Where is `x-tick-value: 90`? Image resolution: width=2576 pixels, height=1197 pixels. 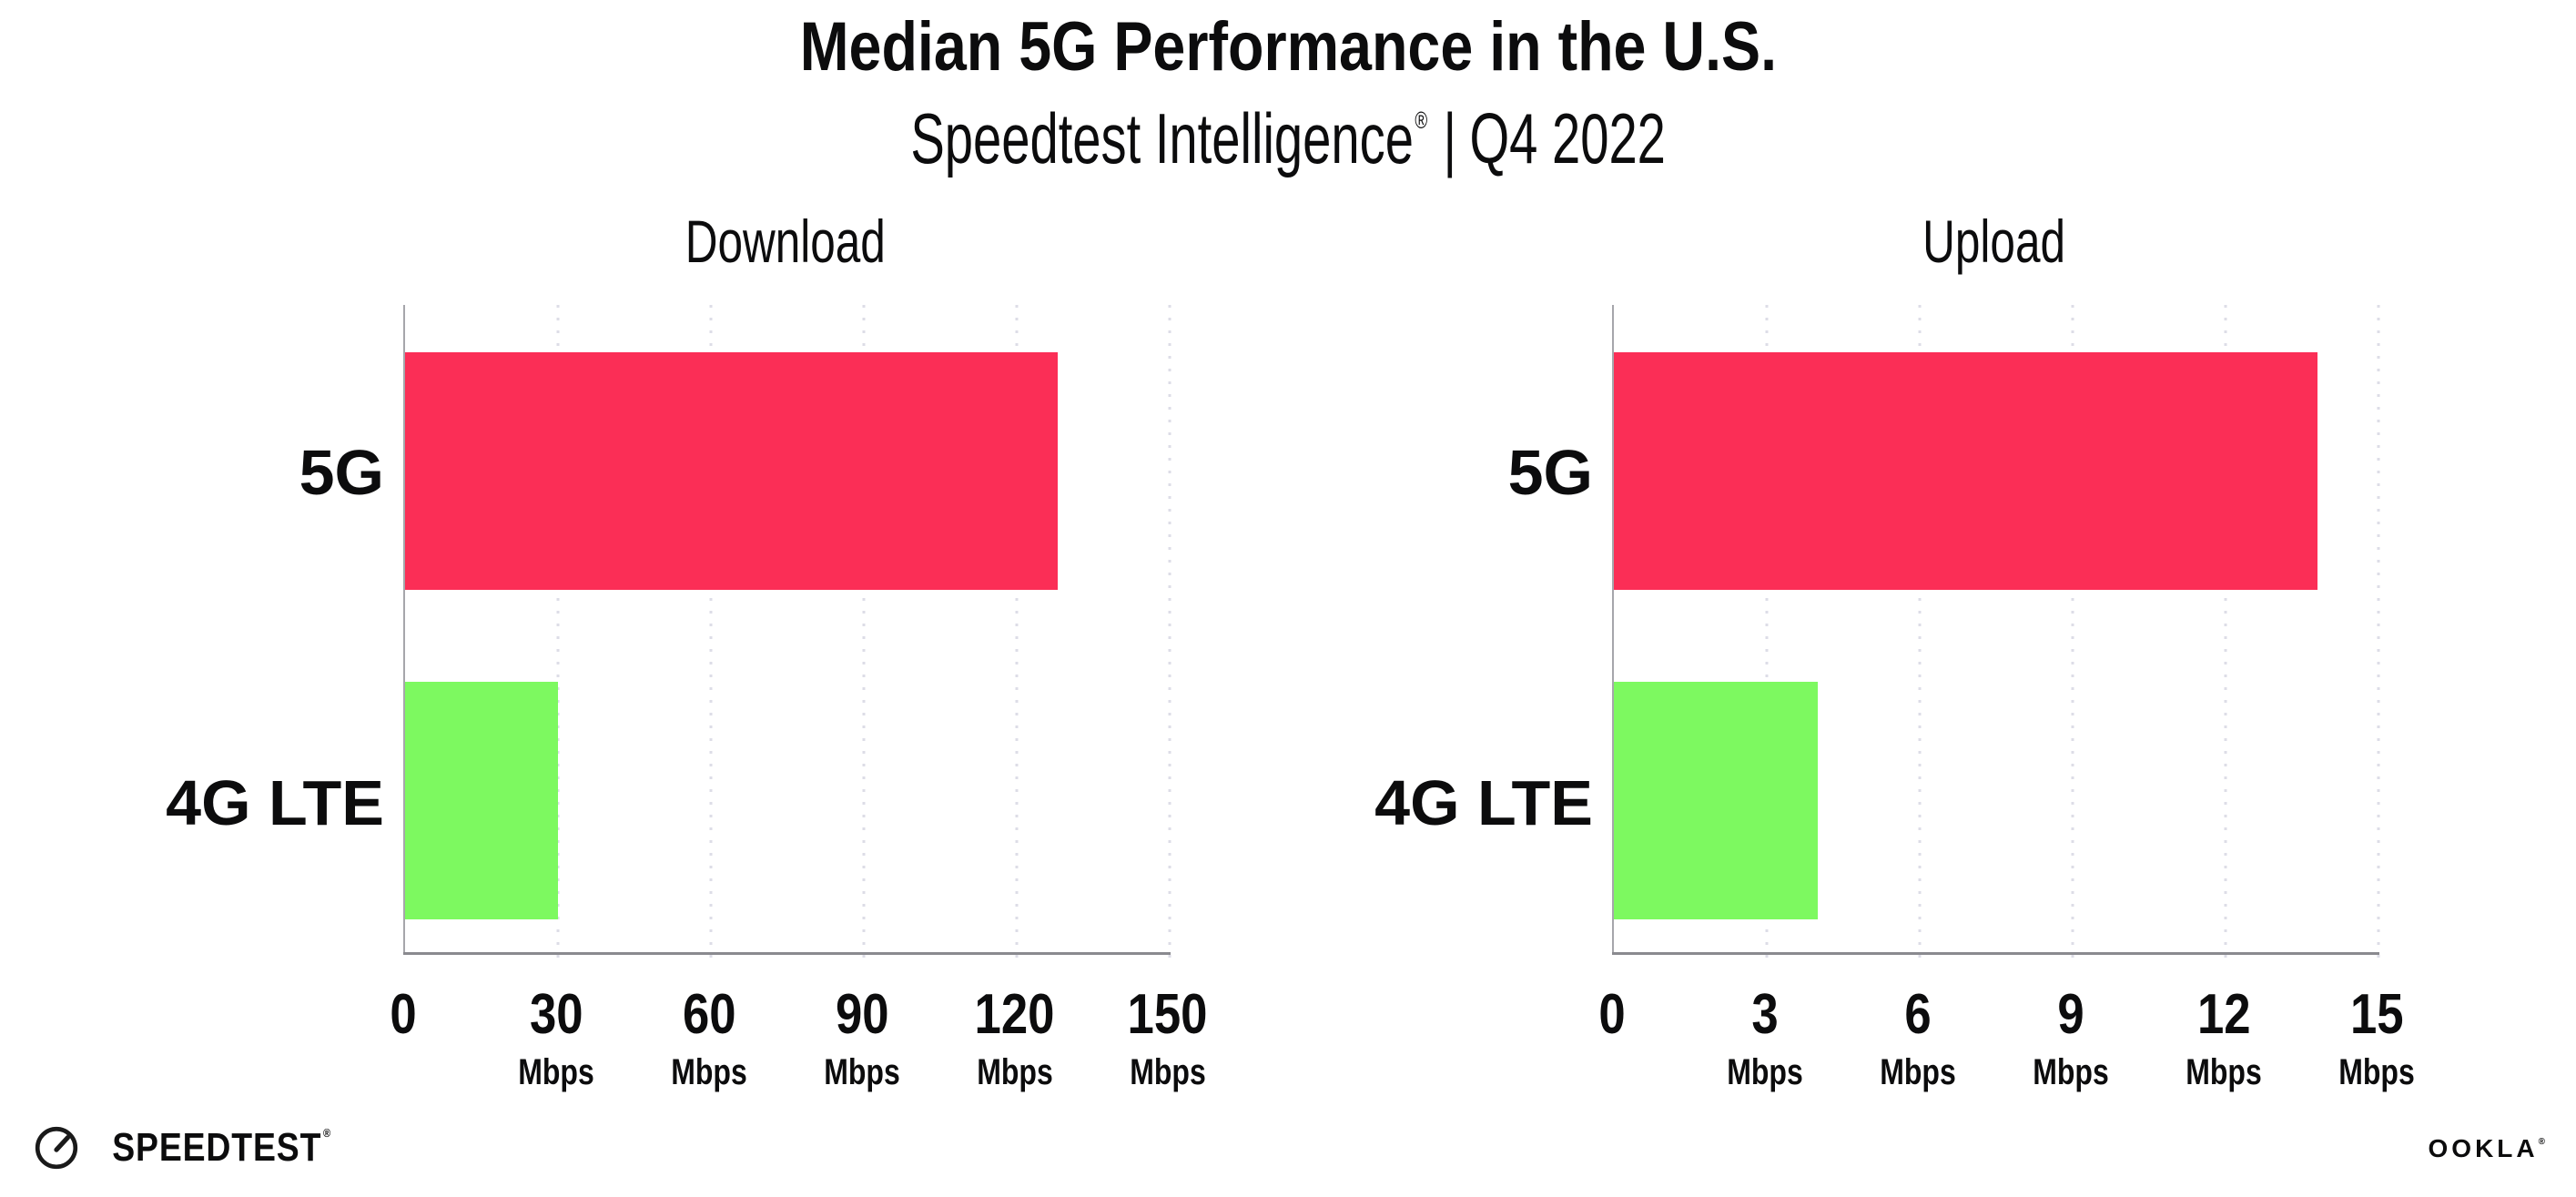
x-tick-value: 90 is located at coordinates (862, 1015).